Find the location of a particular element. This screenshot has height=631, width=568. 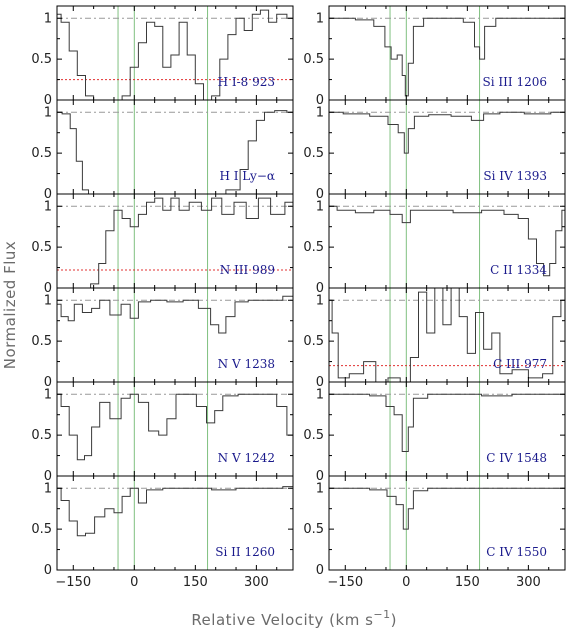

panel-label: Si III 1206 is located at coordinates (515, 82).